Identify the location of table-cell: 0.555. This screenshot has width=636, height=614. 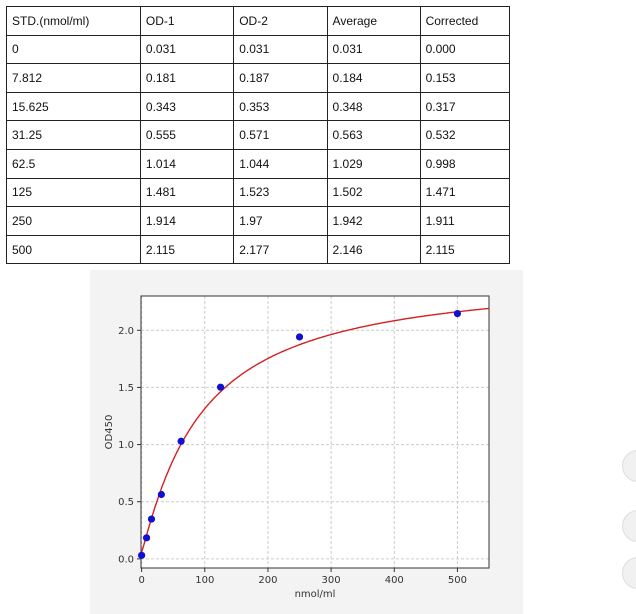
(187, 135).